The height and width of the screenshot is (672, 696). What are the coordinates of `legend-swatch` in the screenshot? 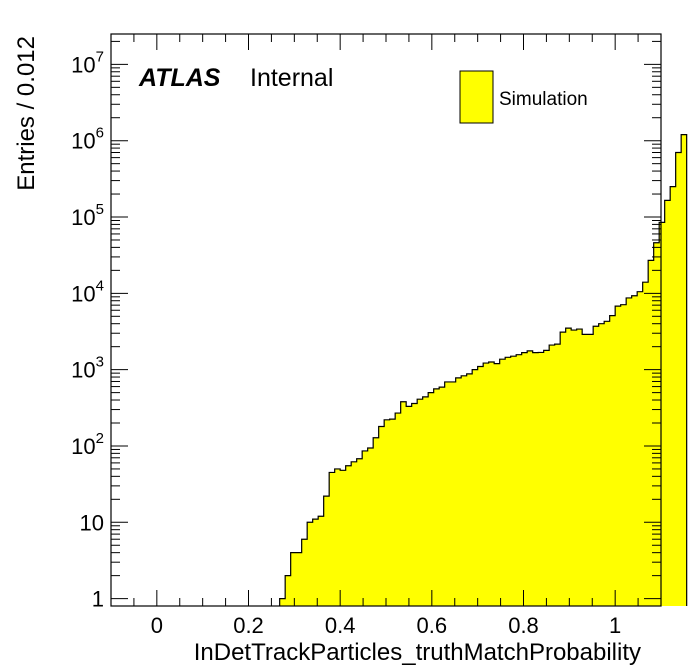 It's located at (476, 97).